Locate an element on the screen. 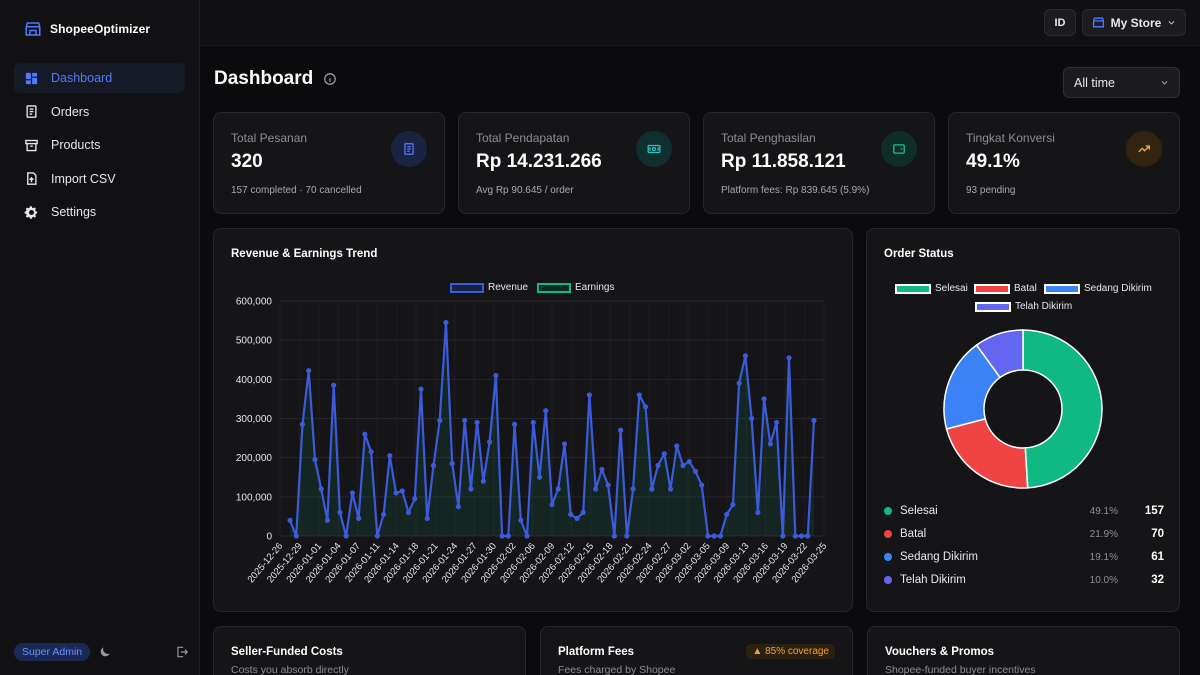 The width and height of the screenshot is (1200, 675). stat-sub: Platform fees: Rp 839.645 (5.9%) is located at coordinates (795, 190).